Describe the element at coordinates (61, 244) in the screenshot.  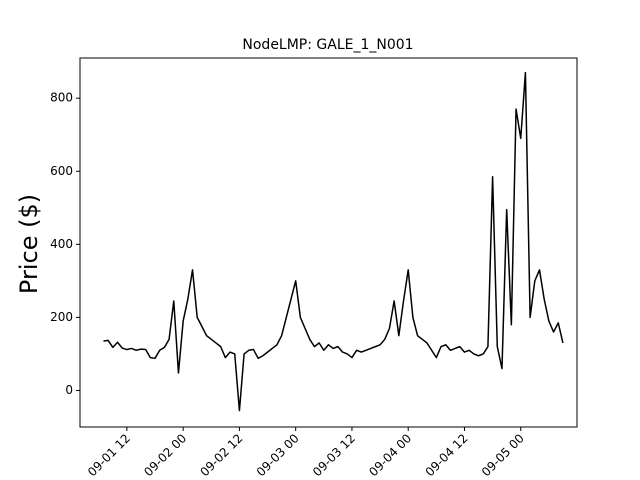
I see `y-tick-label: 400` at that location.